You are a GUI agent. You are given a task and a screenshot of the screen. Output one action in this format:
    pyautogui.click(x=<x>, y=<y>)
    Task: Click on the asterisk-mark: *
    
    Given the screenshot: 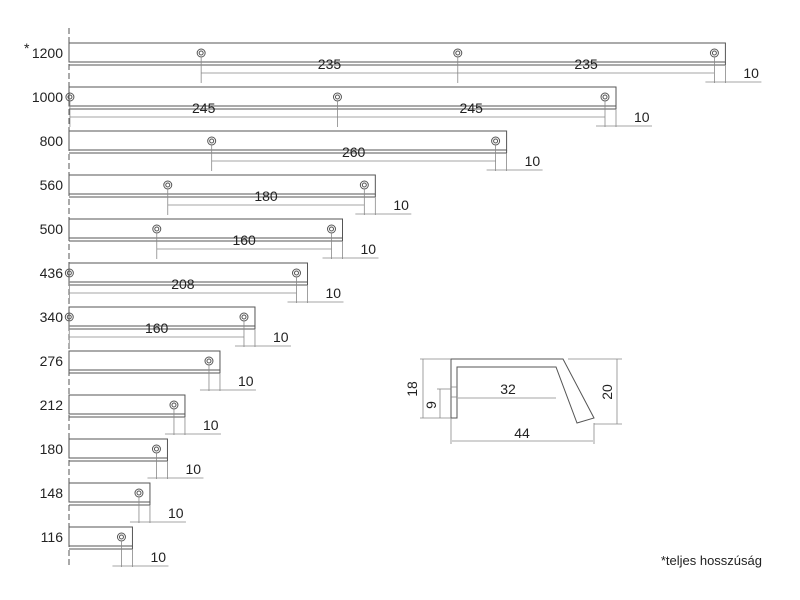 What is the action you would take?
    pyautogui.click(x=27, y=48)
    